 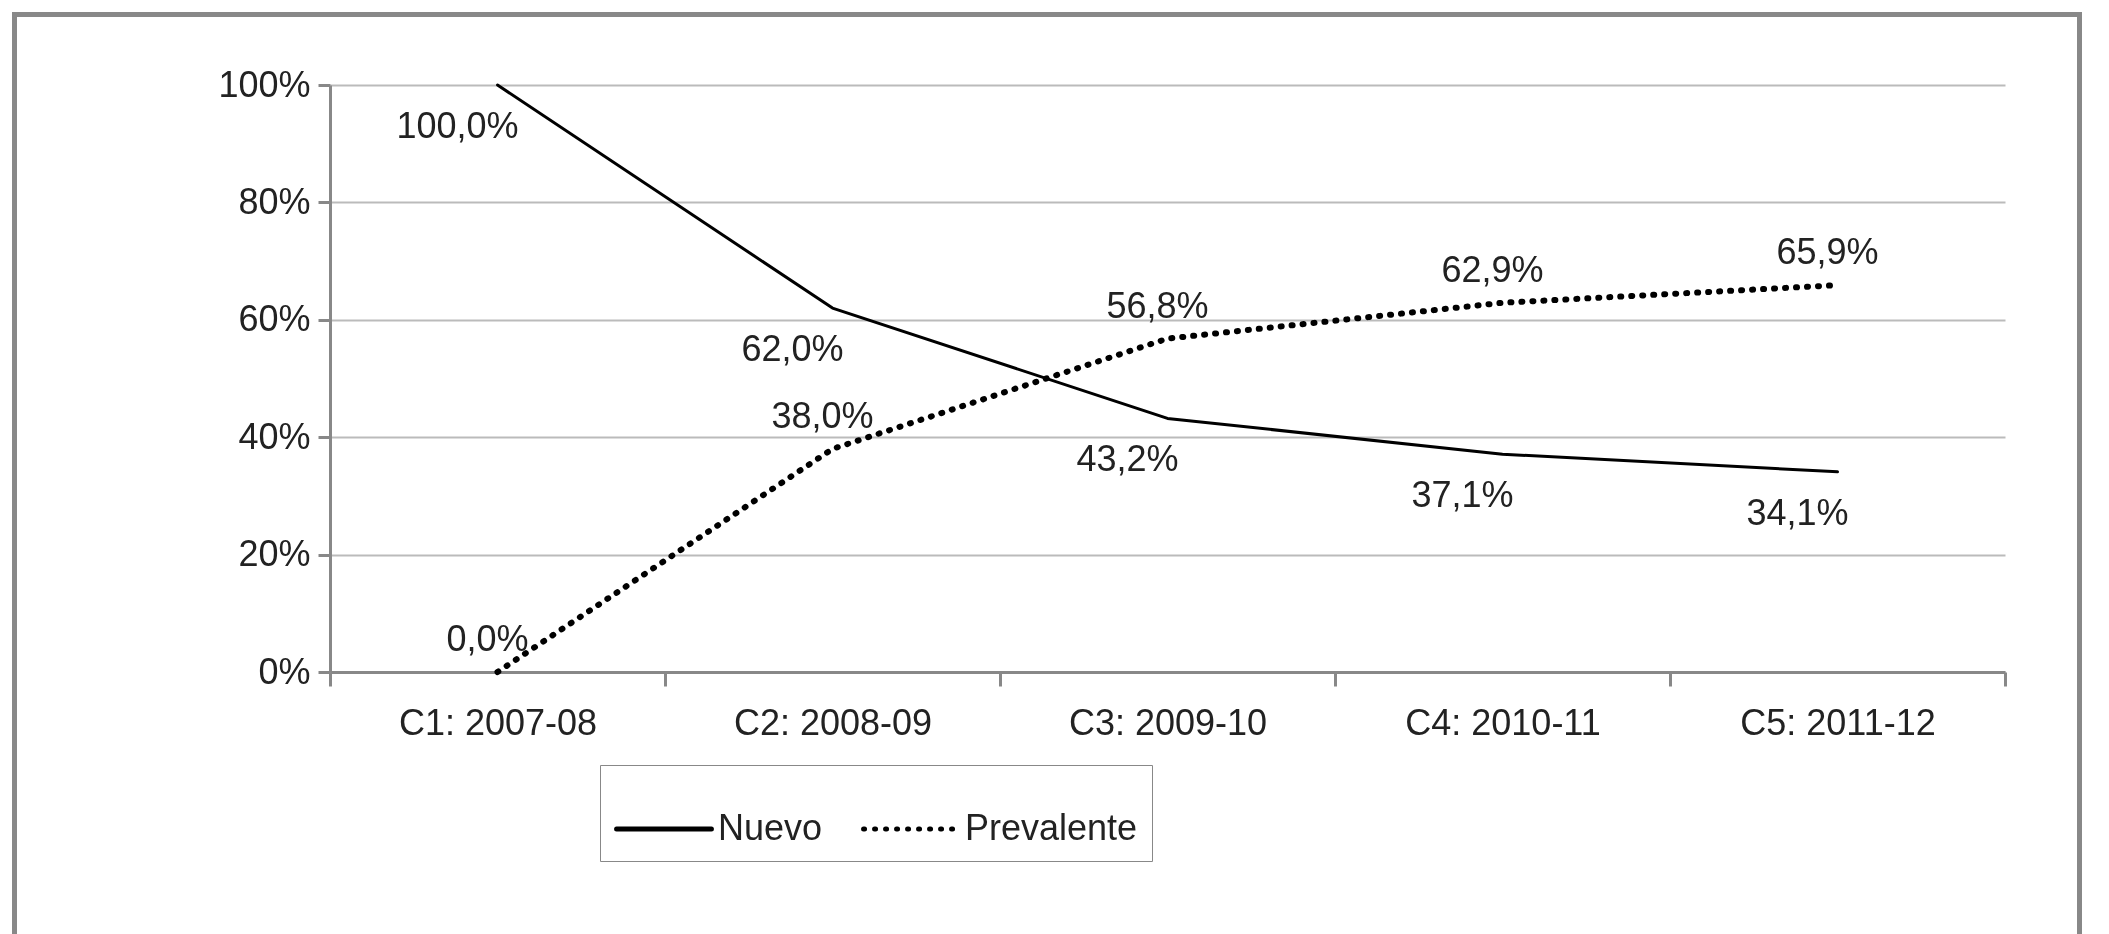 What do you see at coordinates (274, 201) in the screenshot?
I see `y-tick-label: 80%` at bounding box center [274, 201].